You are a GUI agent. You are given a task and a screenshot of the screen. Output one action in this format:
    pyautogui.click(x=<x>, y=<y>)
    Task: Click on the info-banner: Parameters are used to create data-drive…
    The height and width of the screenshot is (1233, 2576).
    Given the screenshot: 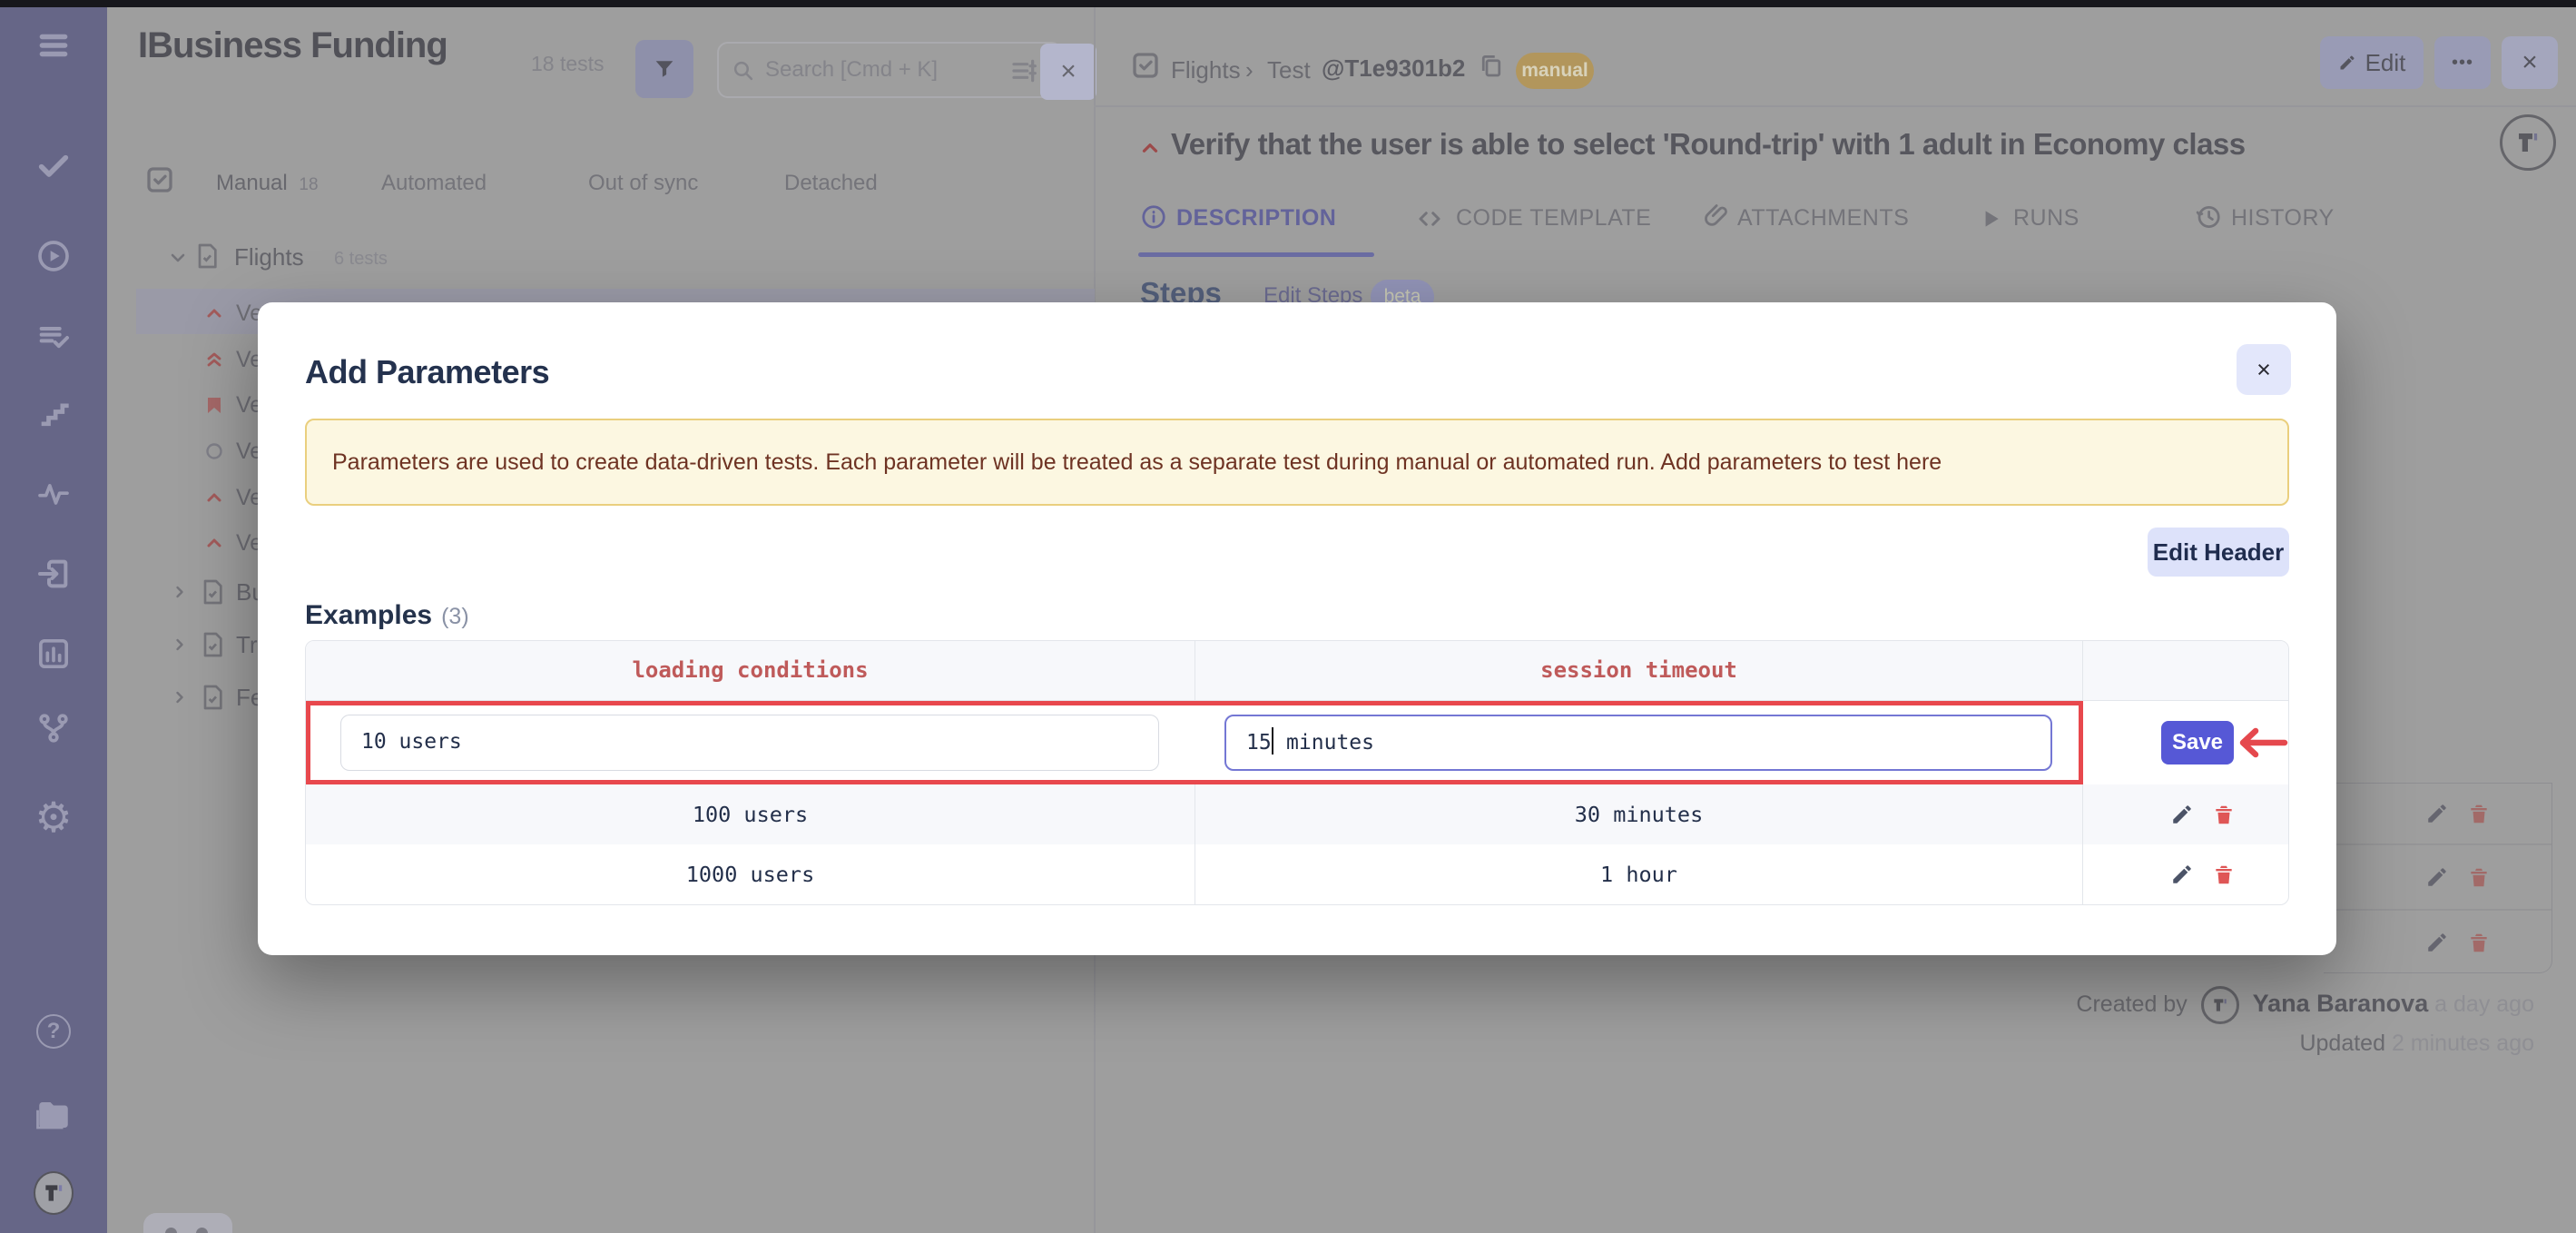 What is the action you would take?
    pyautogui.click(x=1297, y=463)
    